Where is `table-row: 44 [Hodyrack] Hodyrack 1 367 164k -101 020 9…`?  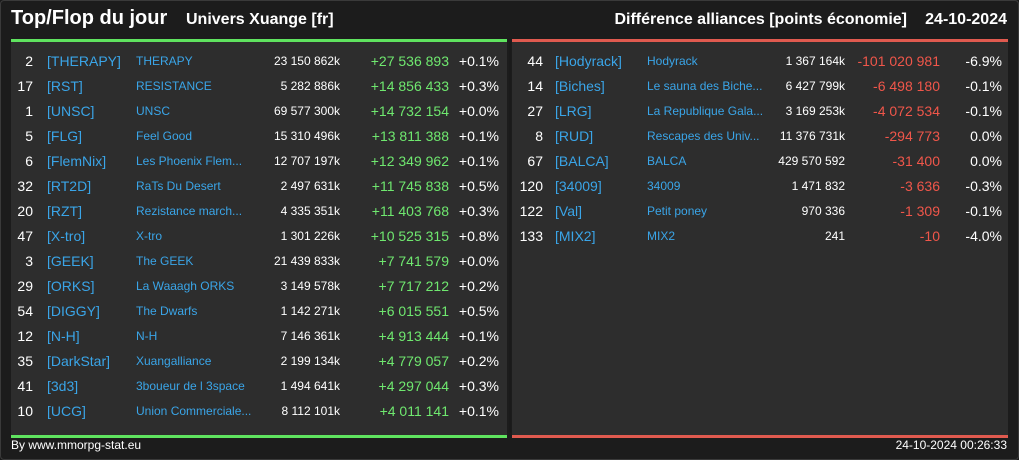 table-row: 44 [Hodyrack] Hodyrack 1 367 164k -101 020 9… is located at coordinates (760, 61).